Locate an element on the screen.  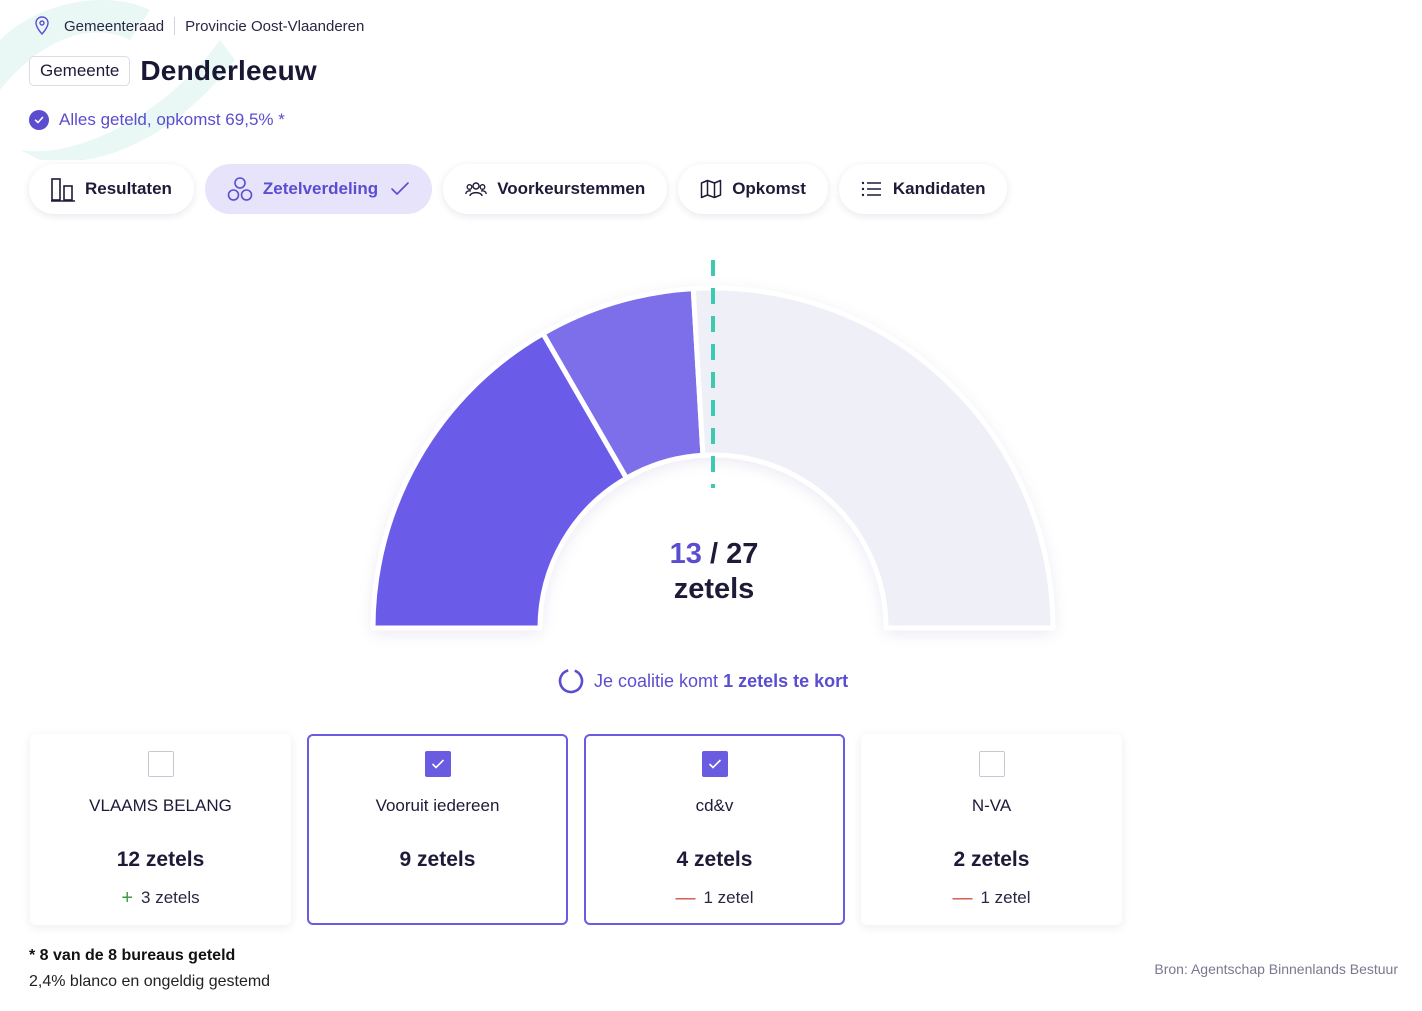
party-seats: 4 zetels is located at coordinates (714, 859).